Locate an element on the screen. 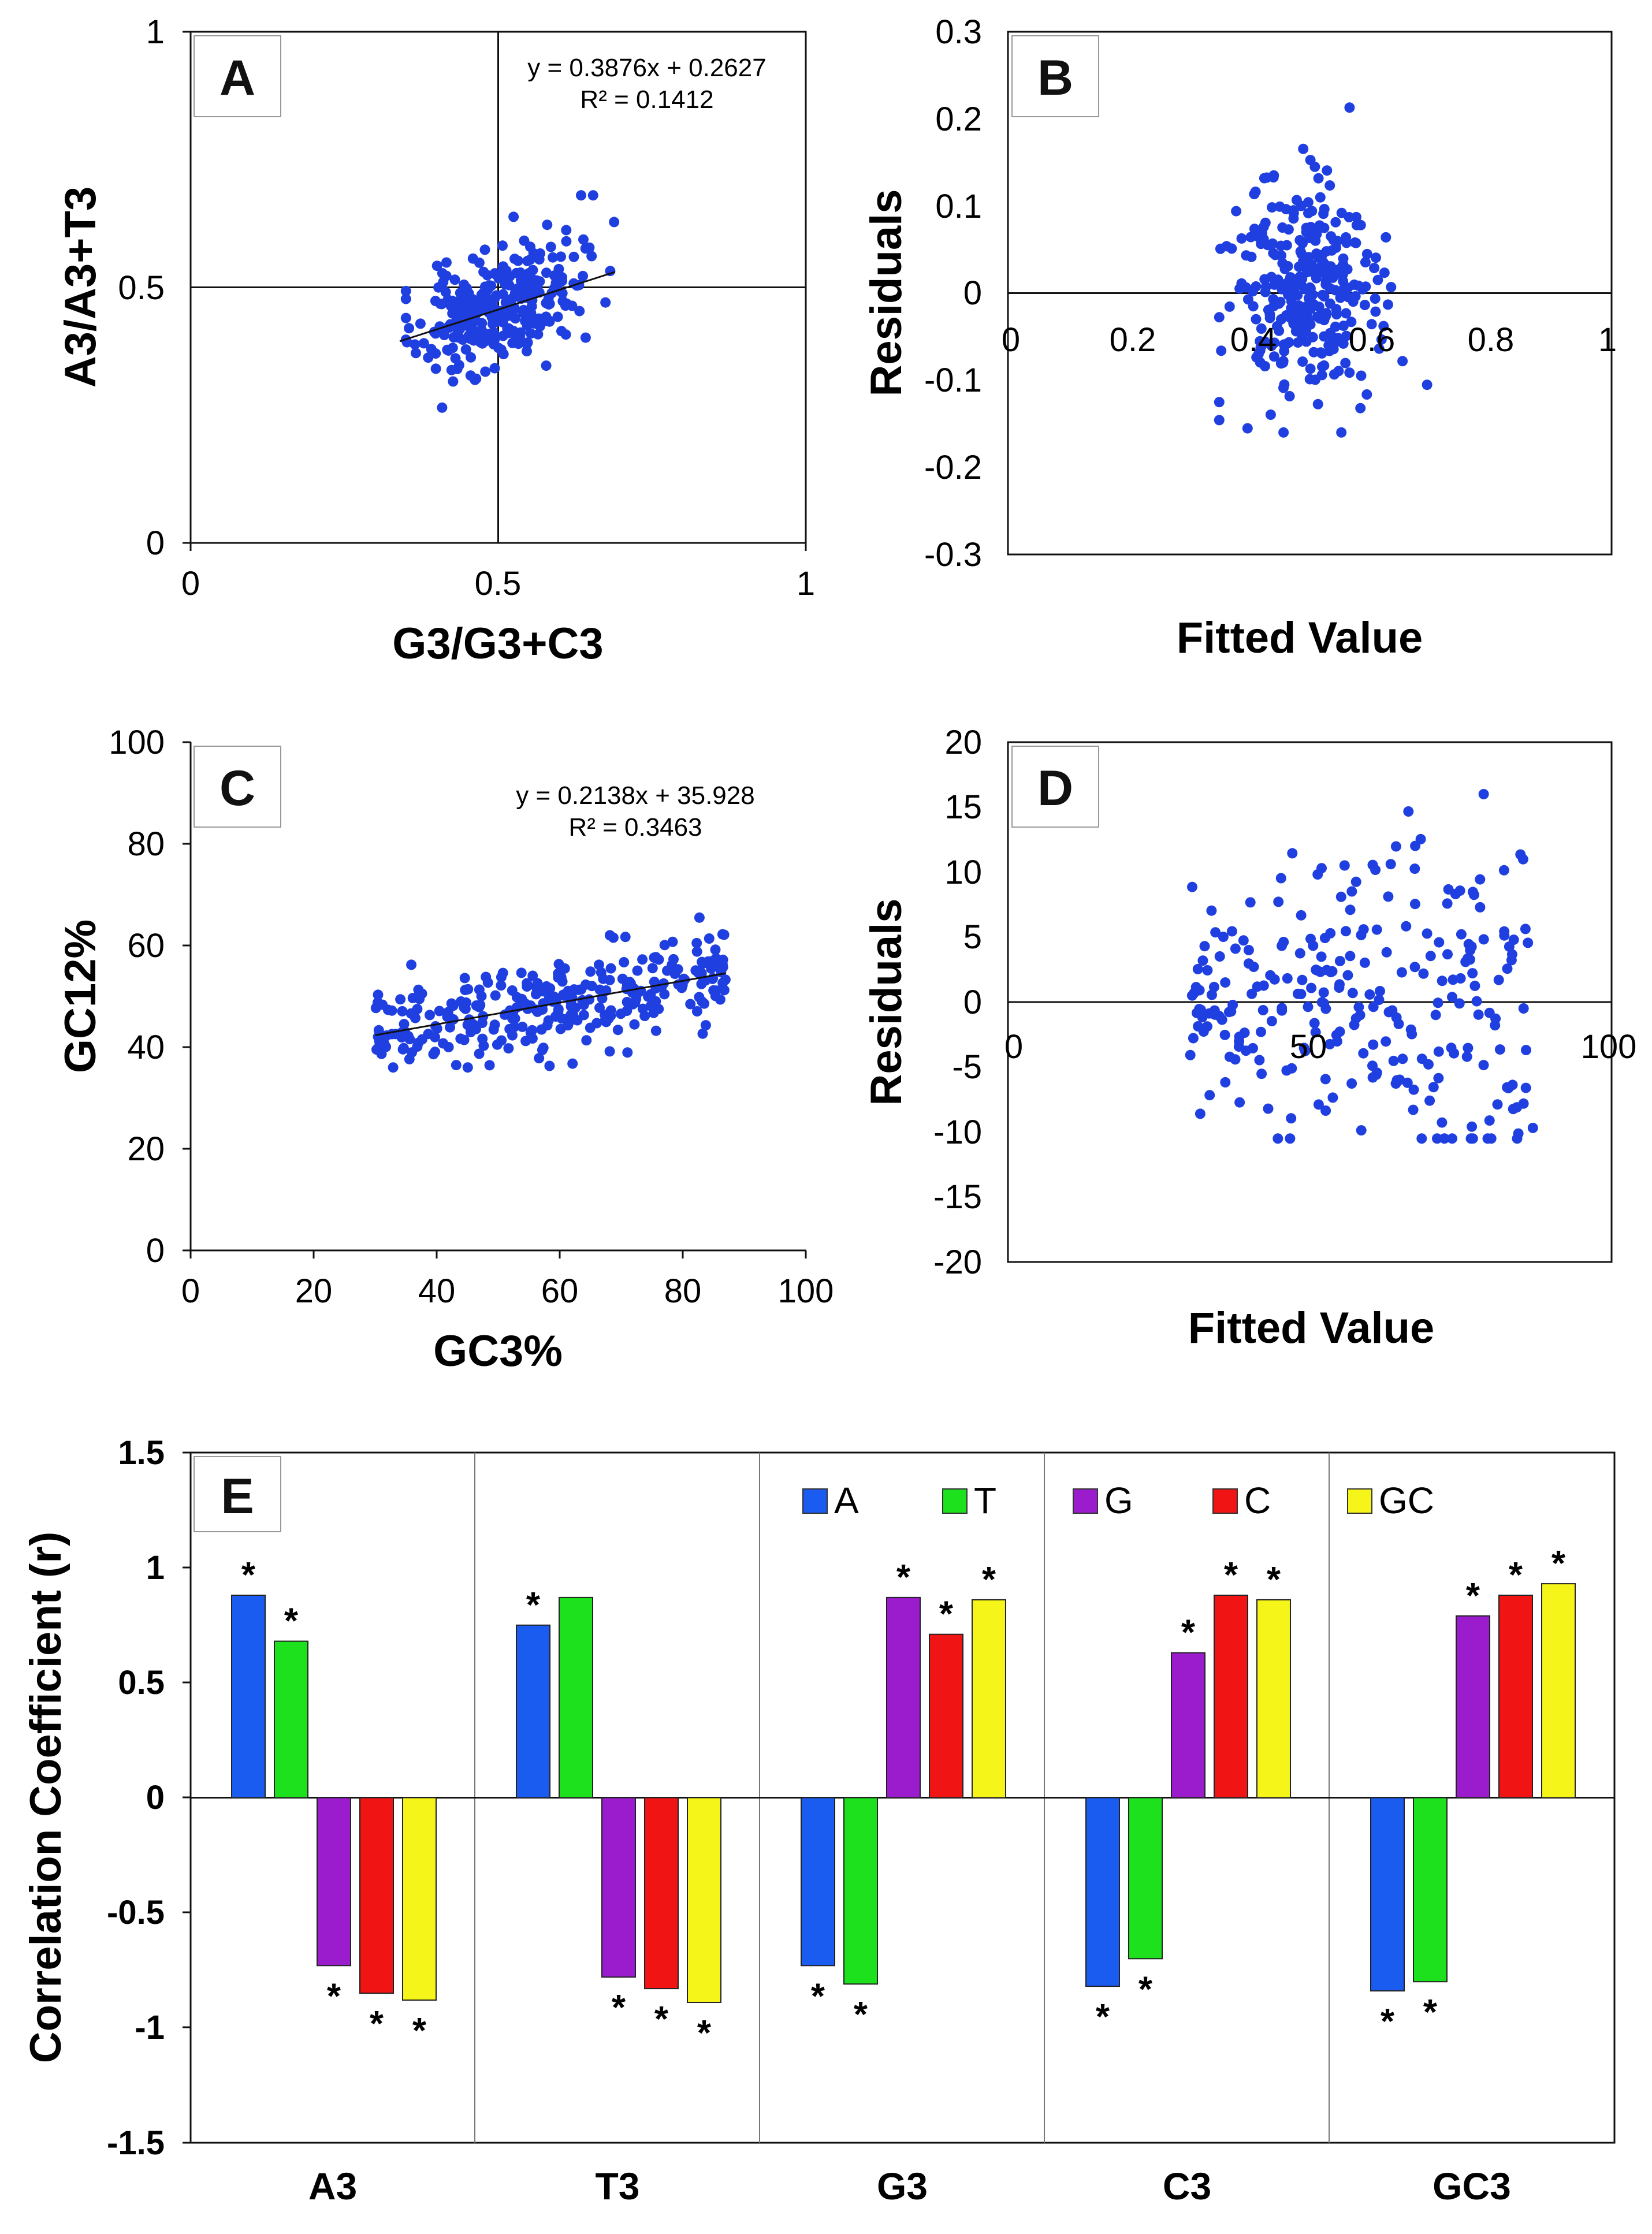 The height and width of the screenshot is (2234, 1652). legend-label-c: C is located at coordinates (1258, 1501).